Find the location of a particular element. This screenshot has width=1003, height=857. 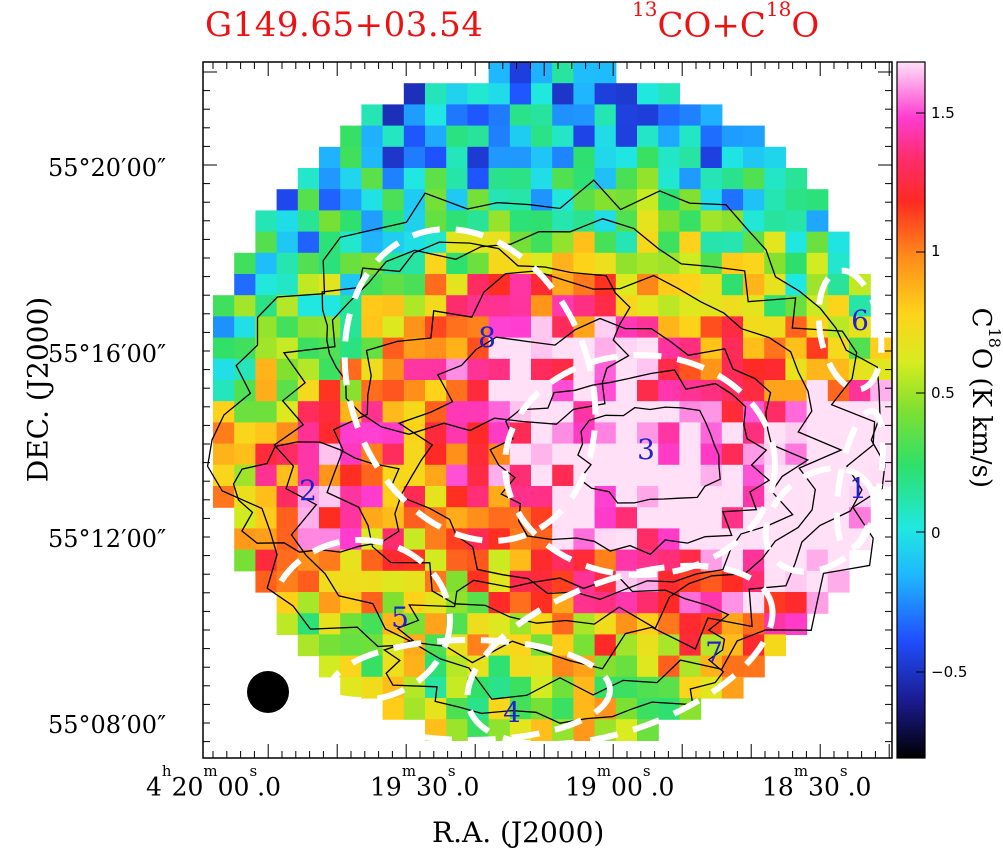

clump-label: 6 is located at coordinates (860, 320).